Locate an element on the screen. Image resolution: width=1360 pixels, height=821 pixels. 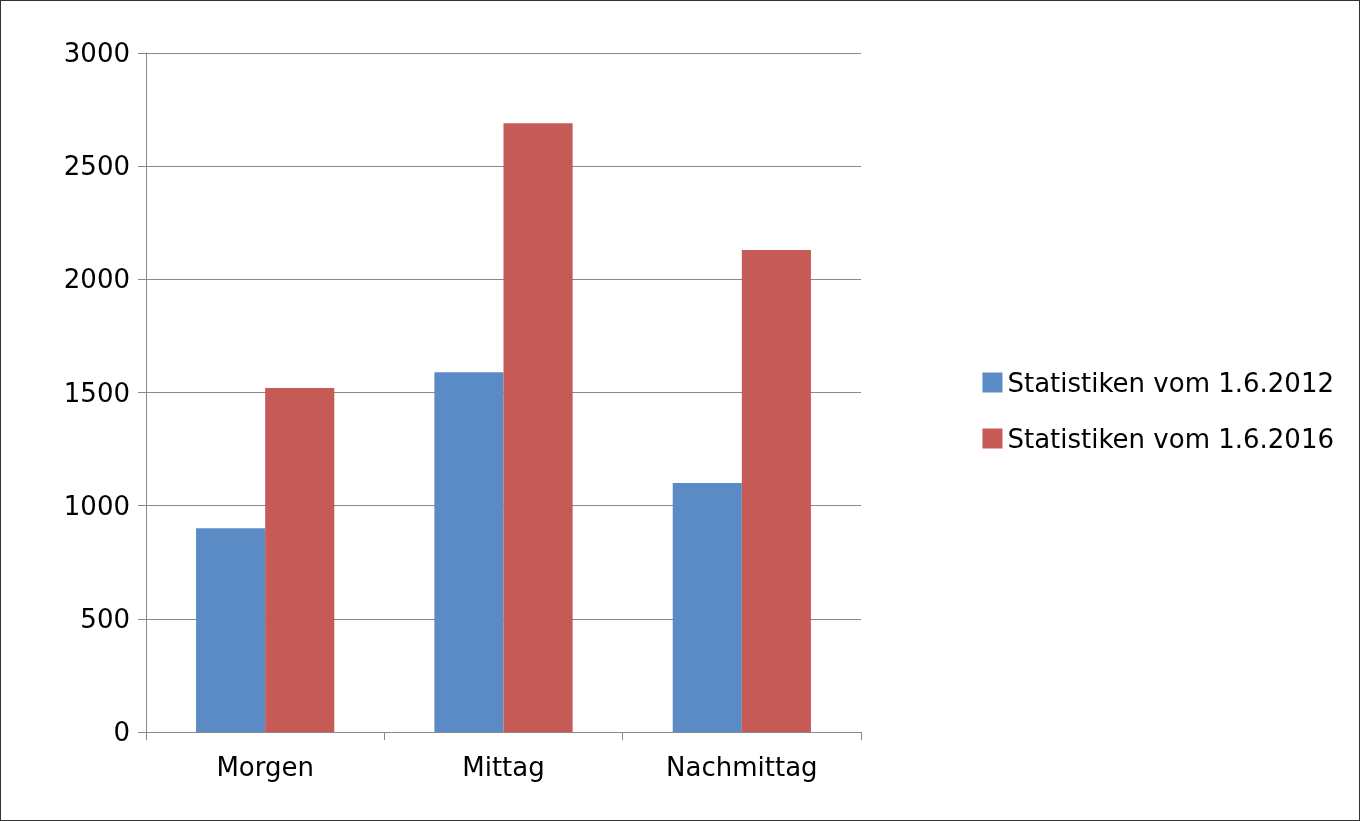
y-tick-label: 2500 is located at coordinates (96, 166).